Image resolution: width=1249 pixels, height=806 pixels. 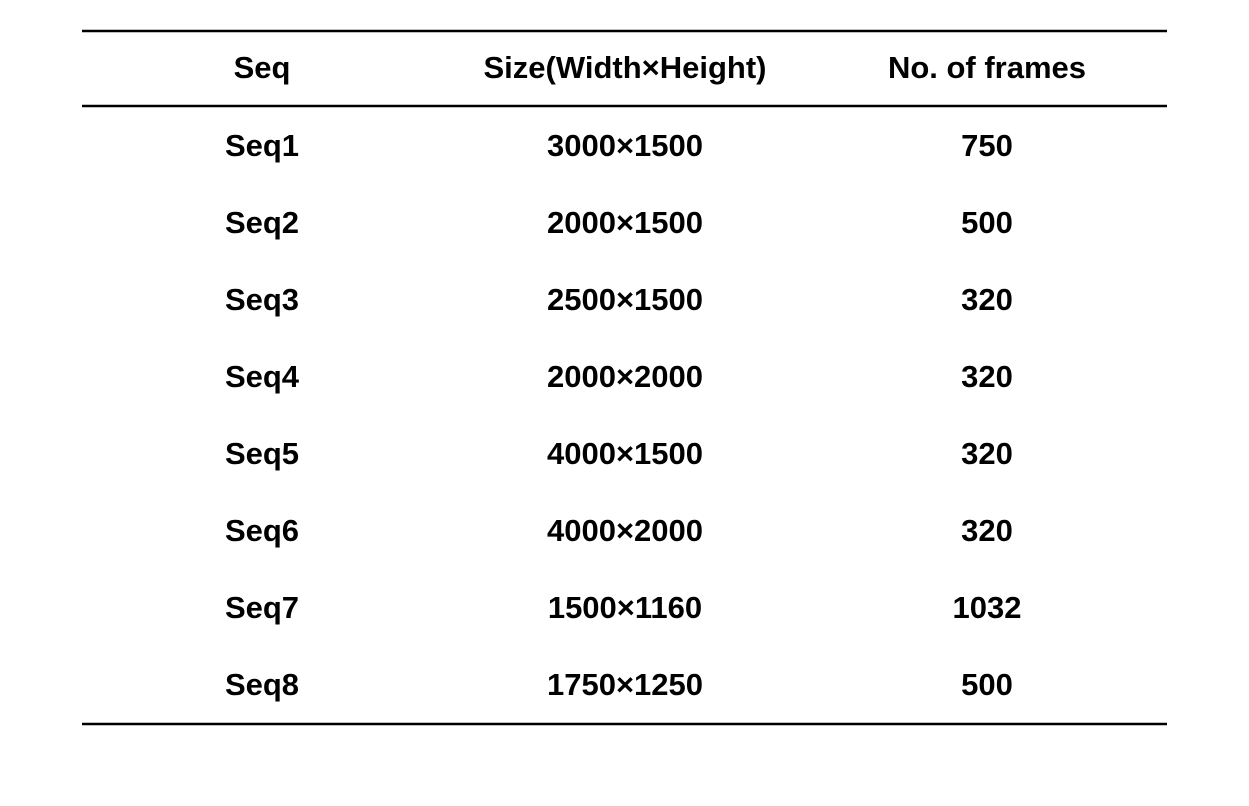 I want to click on cell: 2000×2000, so click(x=625, y=376).